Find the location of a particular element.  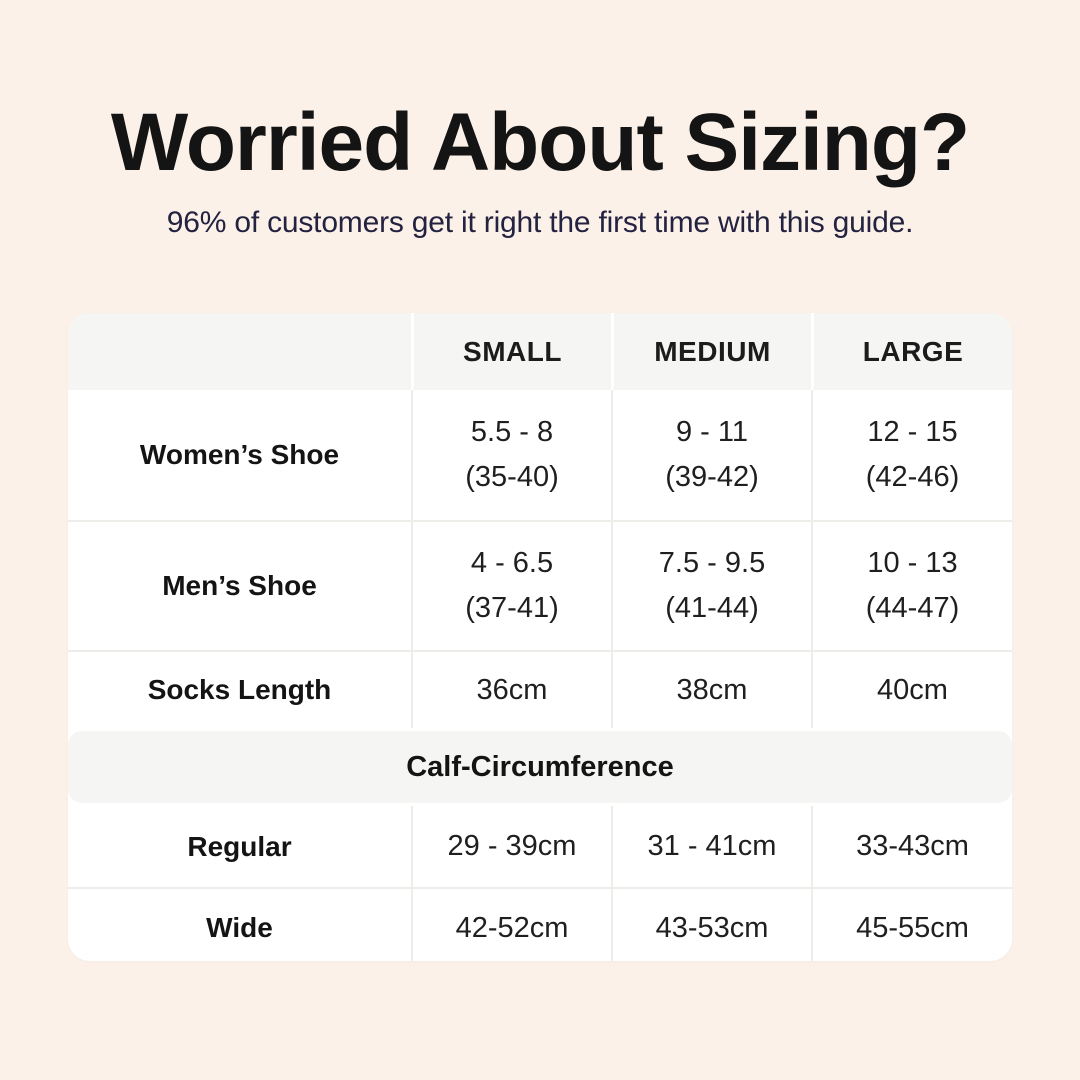

header-cell-small: SMALL is located at coordinates (511, 351).